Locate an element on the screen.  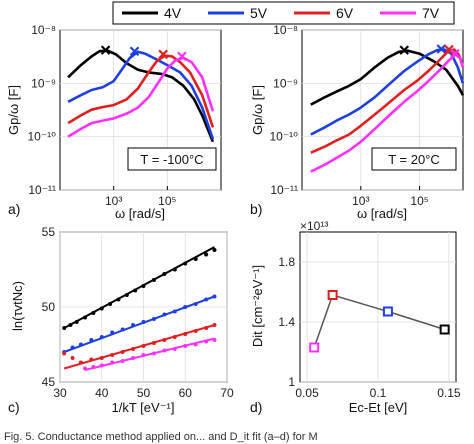
tick-label-x: 30 is located at coordinates (60, 393).